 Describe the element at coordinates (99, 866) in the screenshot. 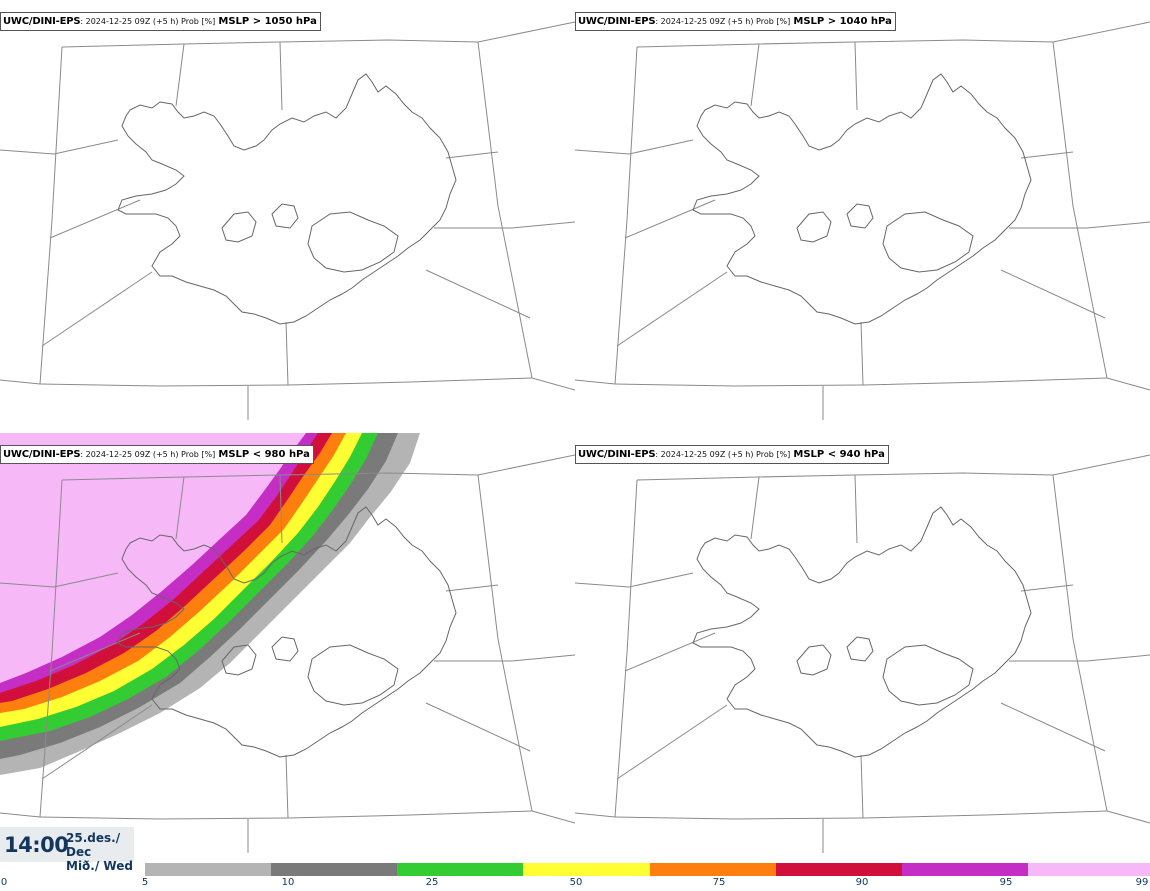

I see `valid-date-line2: Mið./ Wed` at that location.